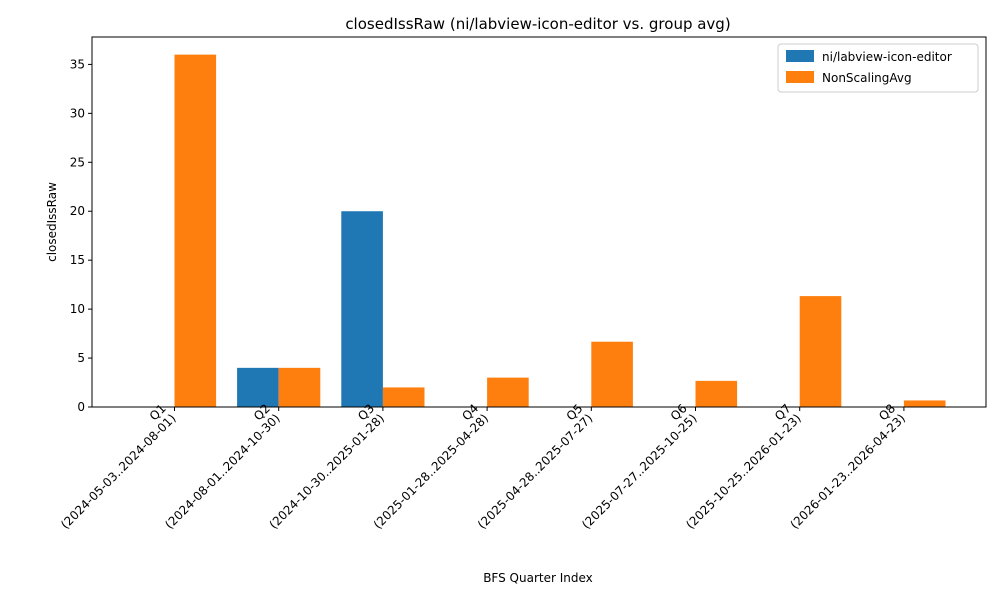 Image resolution: width=1000 pixels, height=600 pixels. What do you see at coordinates (612, 374) in the screenshot?
I see `bar-avg-q5` at bounding box center [612, 374].